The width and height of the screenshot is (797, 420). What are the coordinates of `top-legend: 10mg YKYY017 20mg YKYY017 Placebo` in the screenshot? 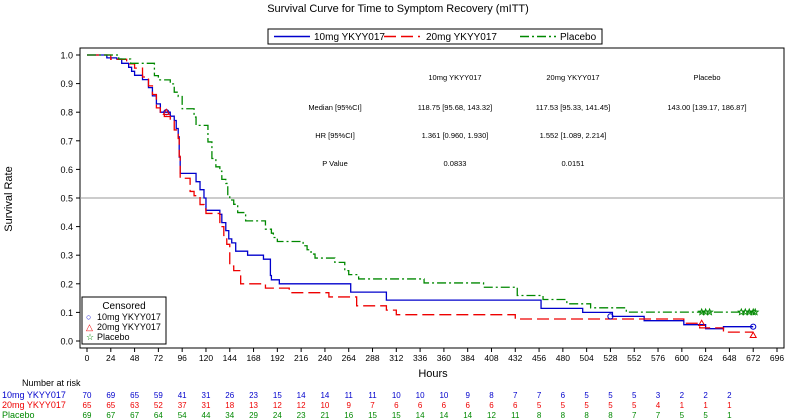 It's located at (435, 36).